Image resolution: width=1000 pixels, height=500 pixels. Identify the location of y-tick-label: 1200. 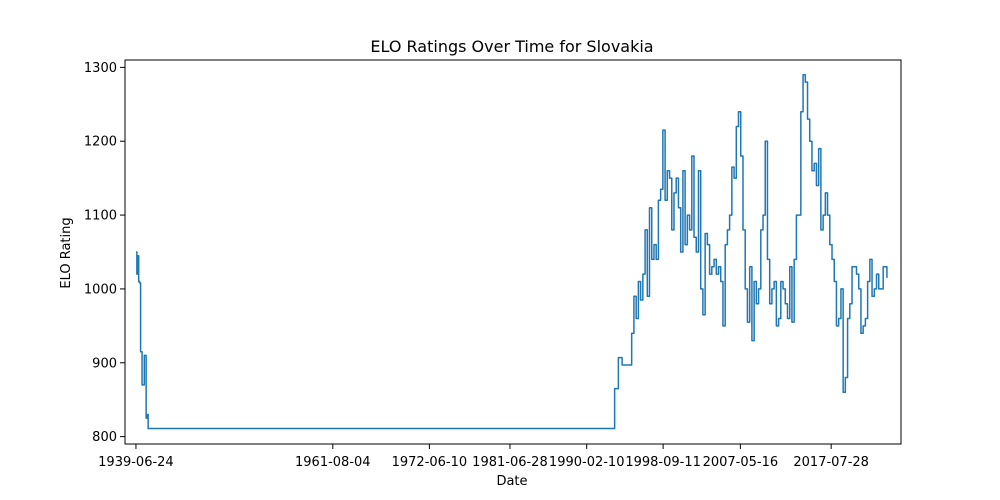
(100, 142).